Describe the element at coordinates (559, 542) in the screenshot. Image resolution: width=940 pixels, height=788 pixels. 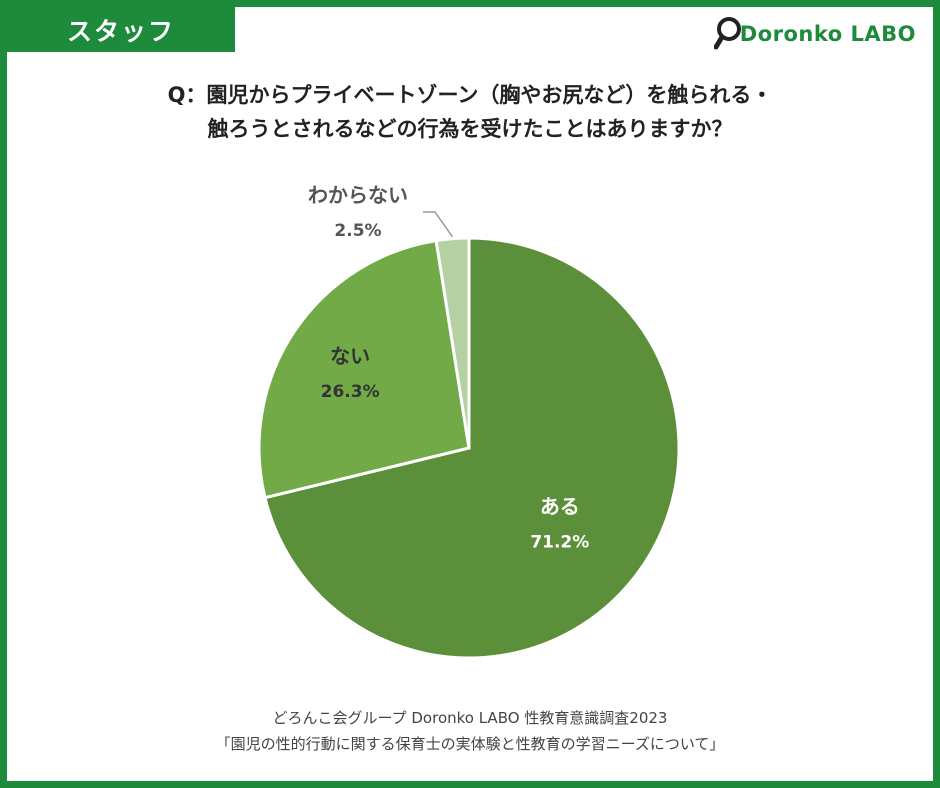
I see `slice-value-1: 71.2%` at that location.